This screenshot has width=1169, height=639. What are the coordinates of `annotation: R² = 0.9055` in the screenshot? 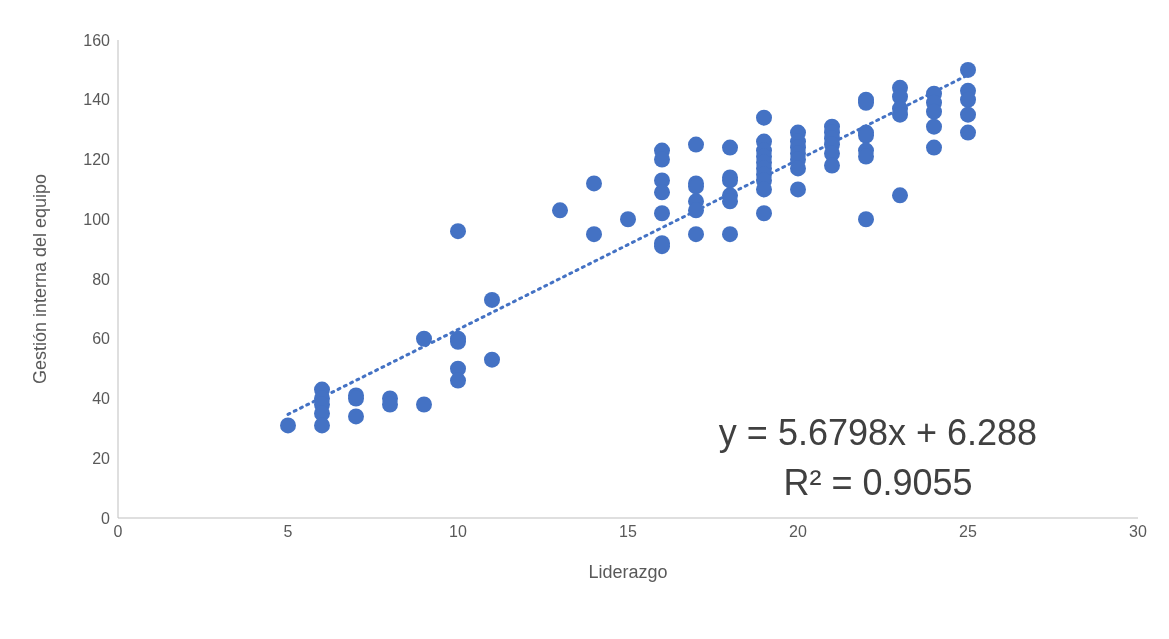 It's located at (878, 483).